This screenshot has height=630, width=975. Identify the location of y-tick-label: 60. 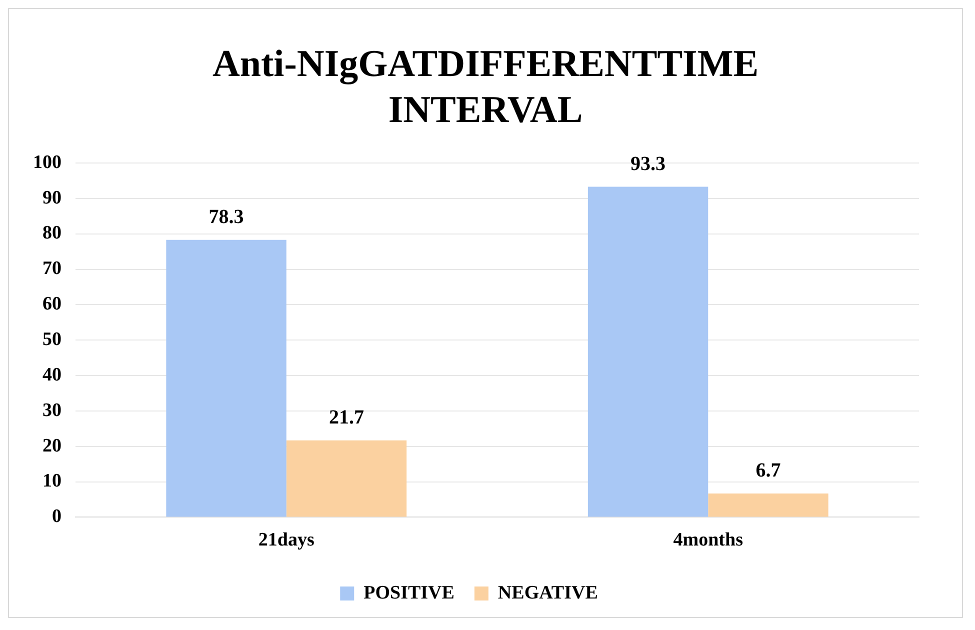
(52, 304).